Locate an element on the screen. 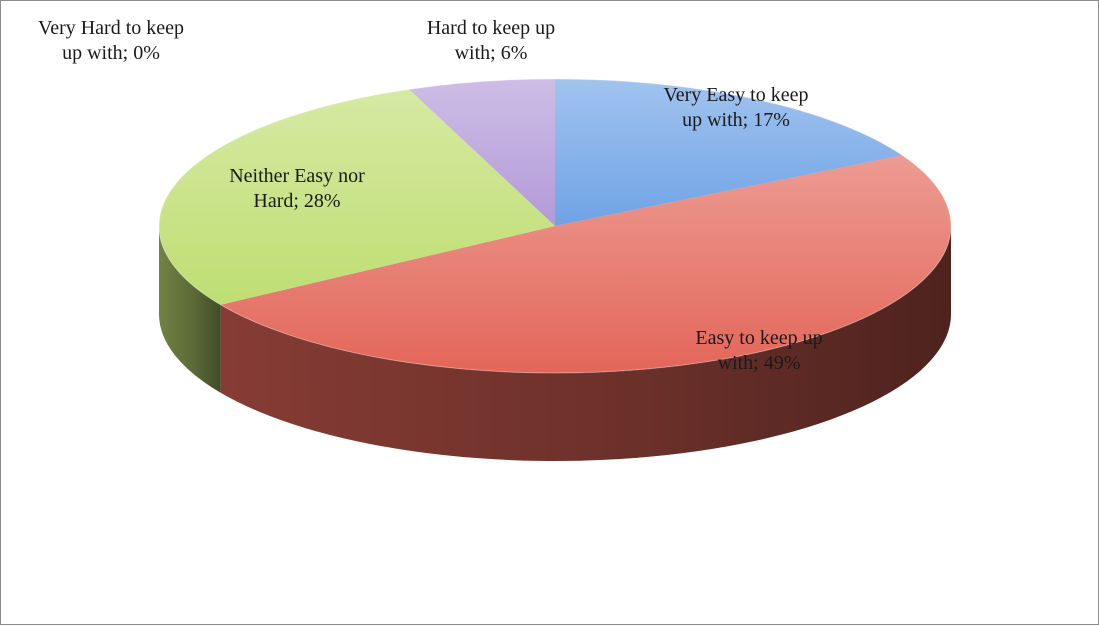 This screenshot has height=626, width=1099. data-label-easy-to-keep-up-with: Easy to keep up with; 49% is located at coordinates (758, 350).